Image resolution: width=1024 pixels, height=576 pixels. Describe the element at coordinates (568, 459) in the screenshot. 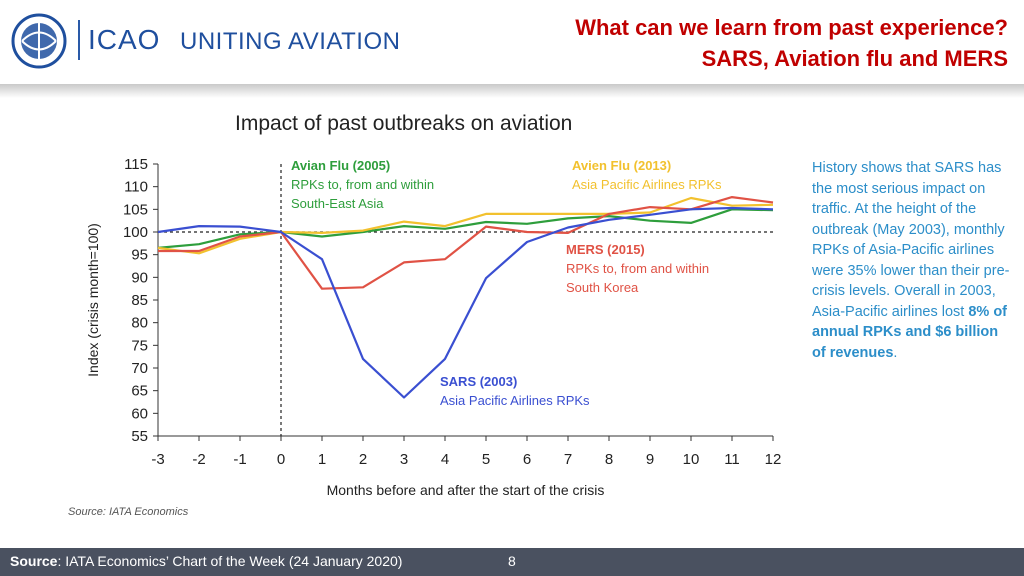

I see `x-tick-label: 7` at that location.